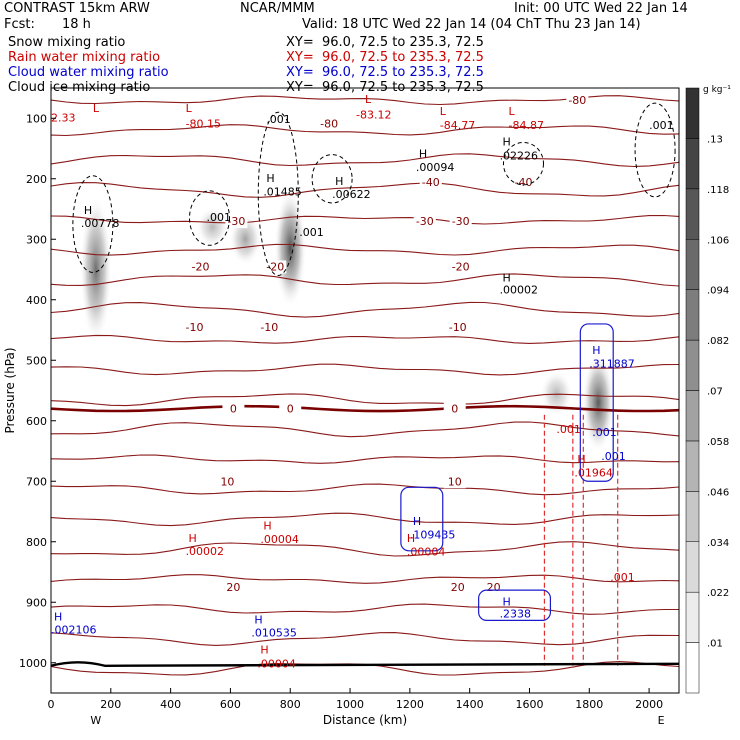 The height and width of the screenshot is (740, 740). What do you see at coordinates (88, 72) in the screenshot?
I see `legend-cloud-water: Cloud water mixing ratio` at bounding box center [88, 72].